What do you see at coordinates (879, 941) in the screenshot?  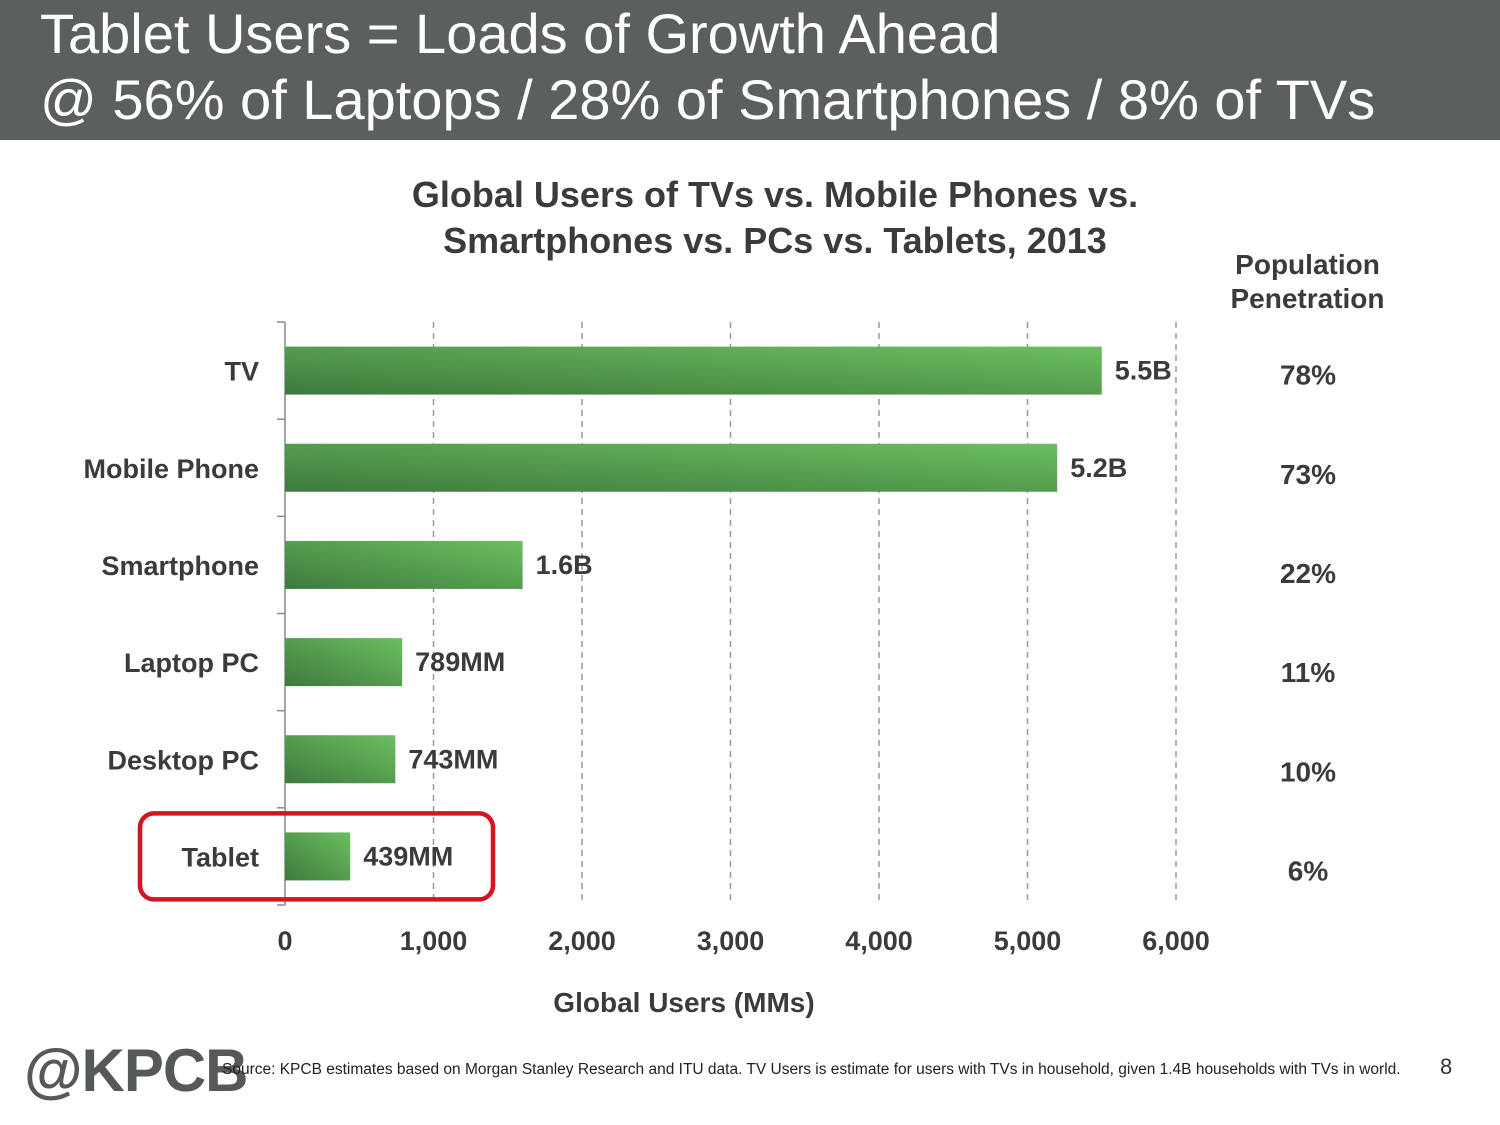 I see `x-tick-label: 4,000` at bounding box center [879, 941].